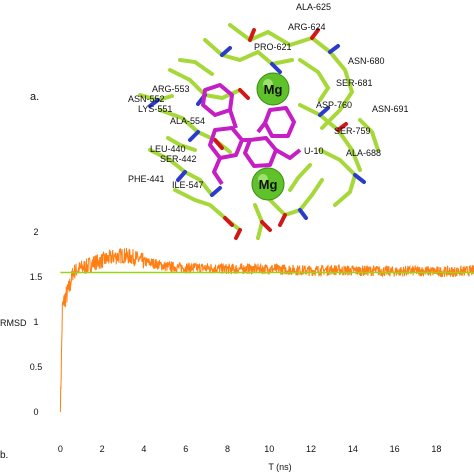 The width and height of the screenshot is (474, 474). Describe the element at coordinates (363, 153) in the screenshot. I see `residue-label: ALA-688` at that location.